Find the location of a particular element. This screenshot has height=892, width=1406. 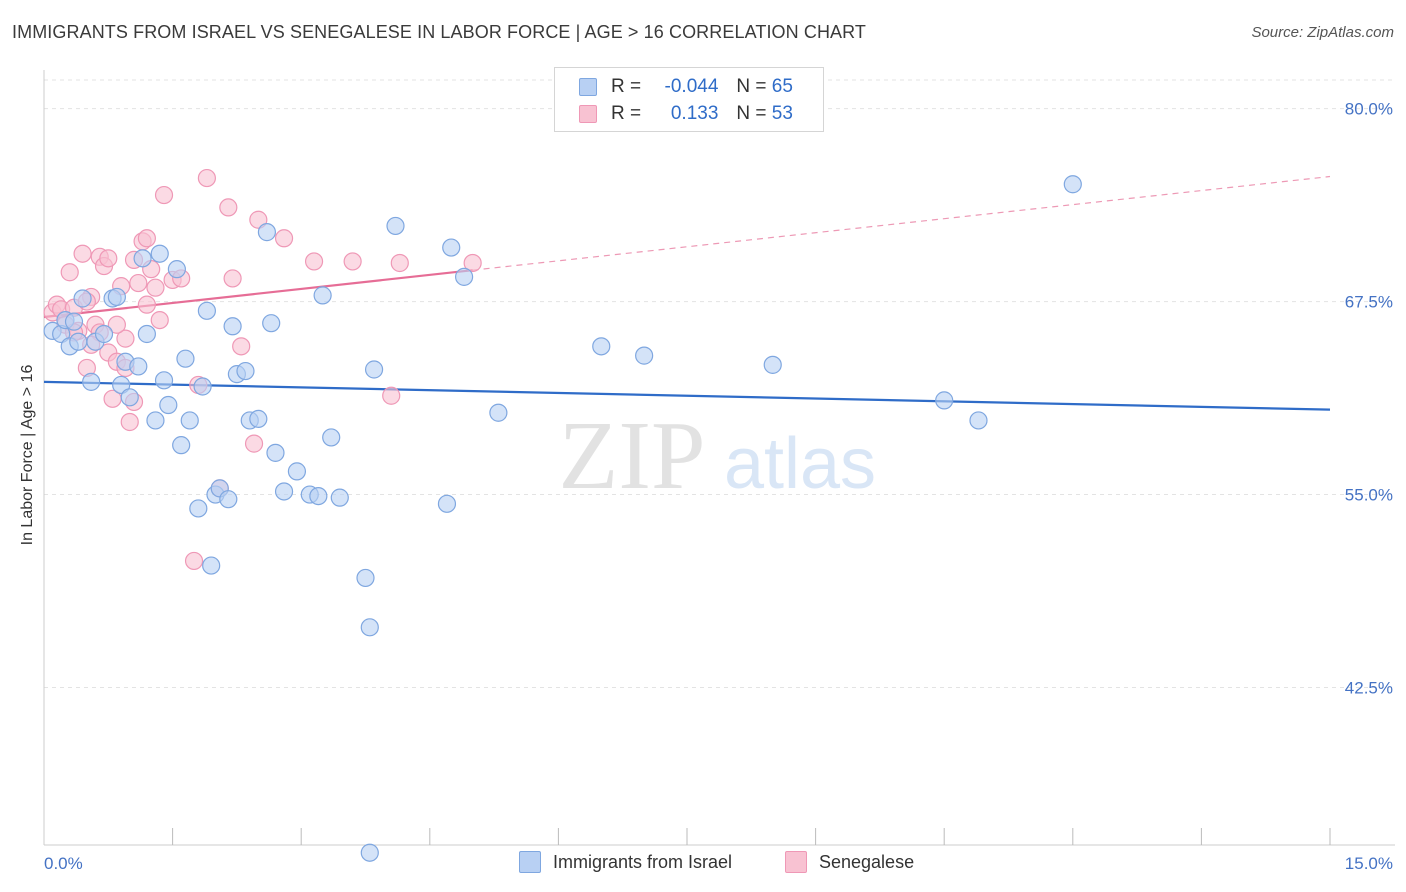

legend-row-senegalese: R = 0.133 N = 53 is located at coordinates (686, 114).